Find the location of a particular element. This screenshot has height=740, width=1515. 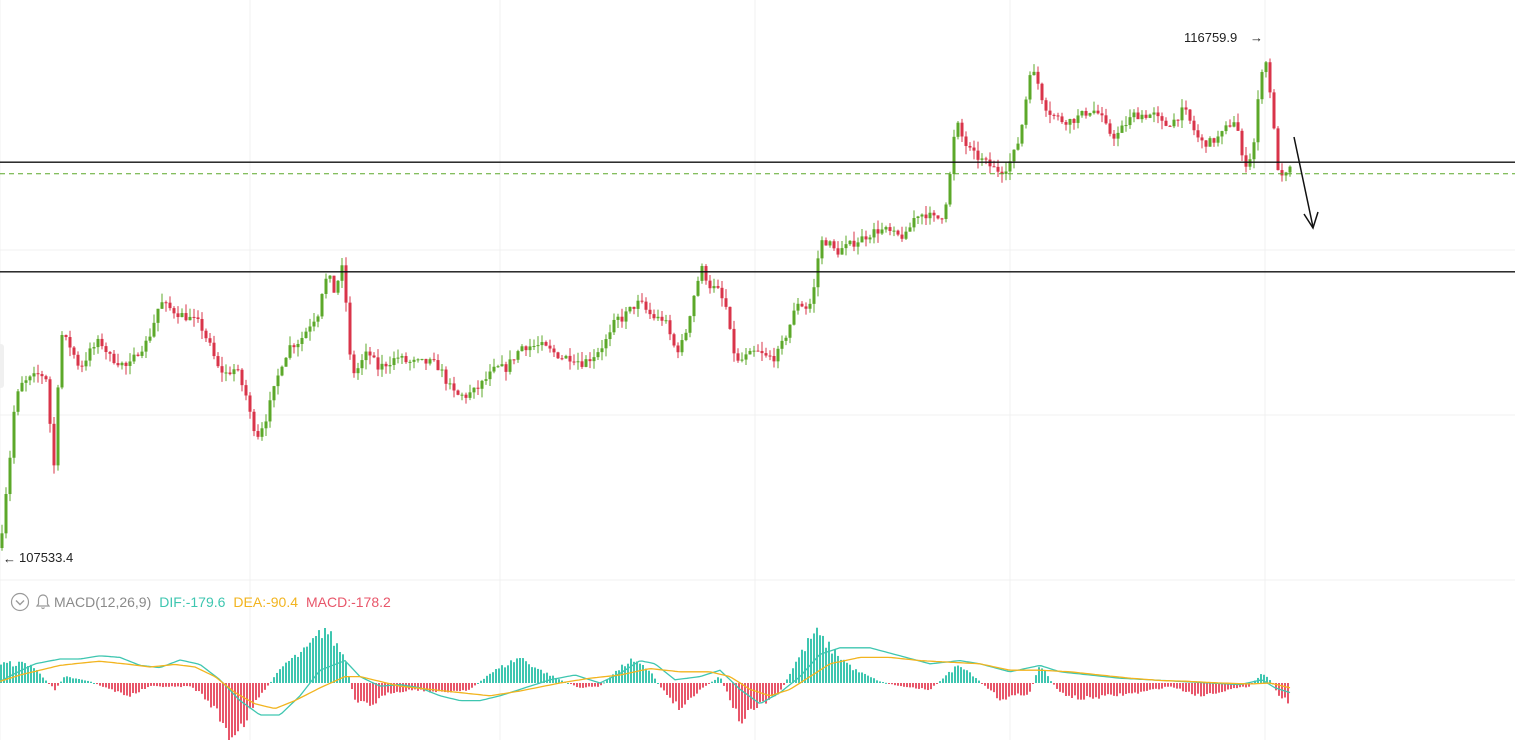

macd-panel is located at coordinates (645, 683).